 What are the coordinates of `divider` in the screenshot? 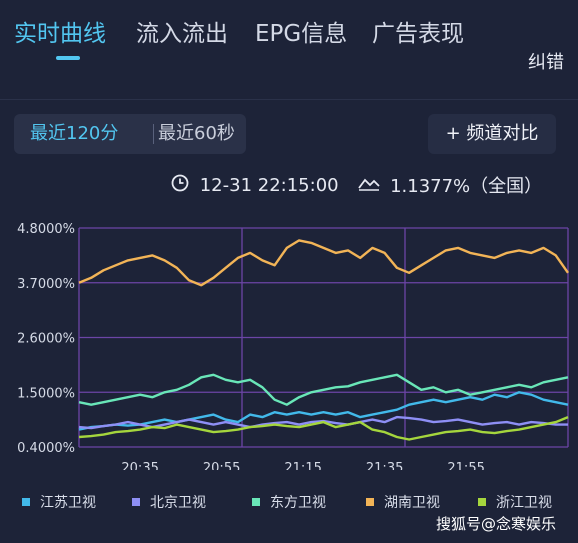 It's located at (289, 99).